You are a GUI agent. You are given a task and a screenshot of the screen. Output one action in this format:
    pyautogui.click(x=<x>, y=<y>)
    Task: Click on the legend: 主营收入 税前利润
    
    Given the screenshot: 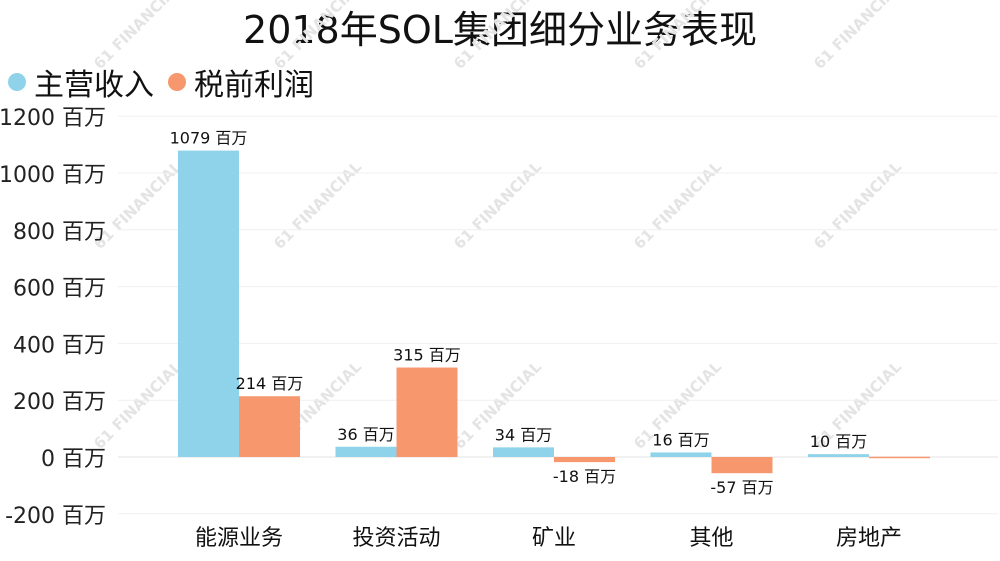 What is the action you would take?
    pyautogui.click(x=168, y=82)
    